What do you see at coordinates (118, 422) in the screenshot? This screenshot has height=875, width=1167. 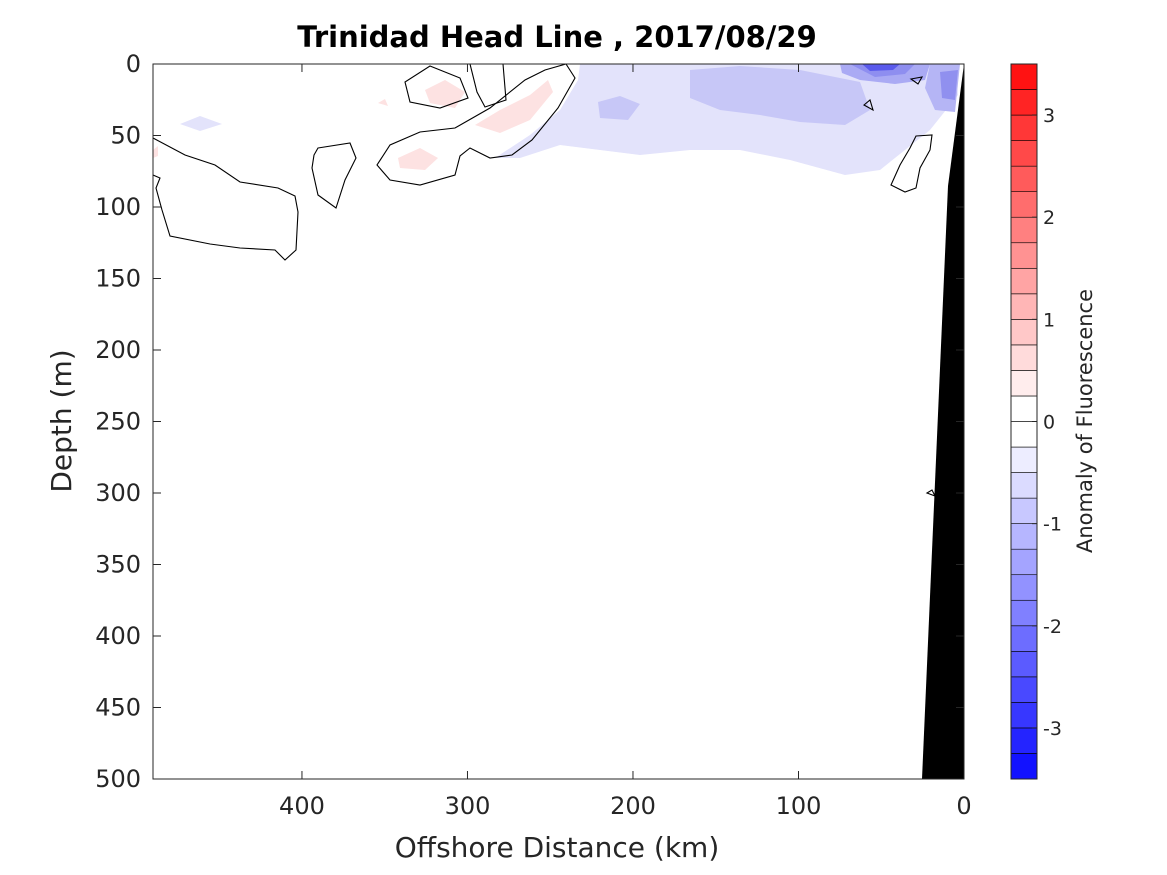 I see `y-tick-label: 250` at bounding box center [118, 422].